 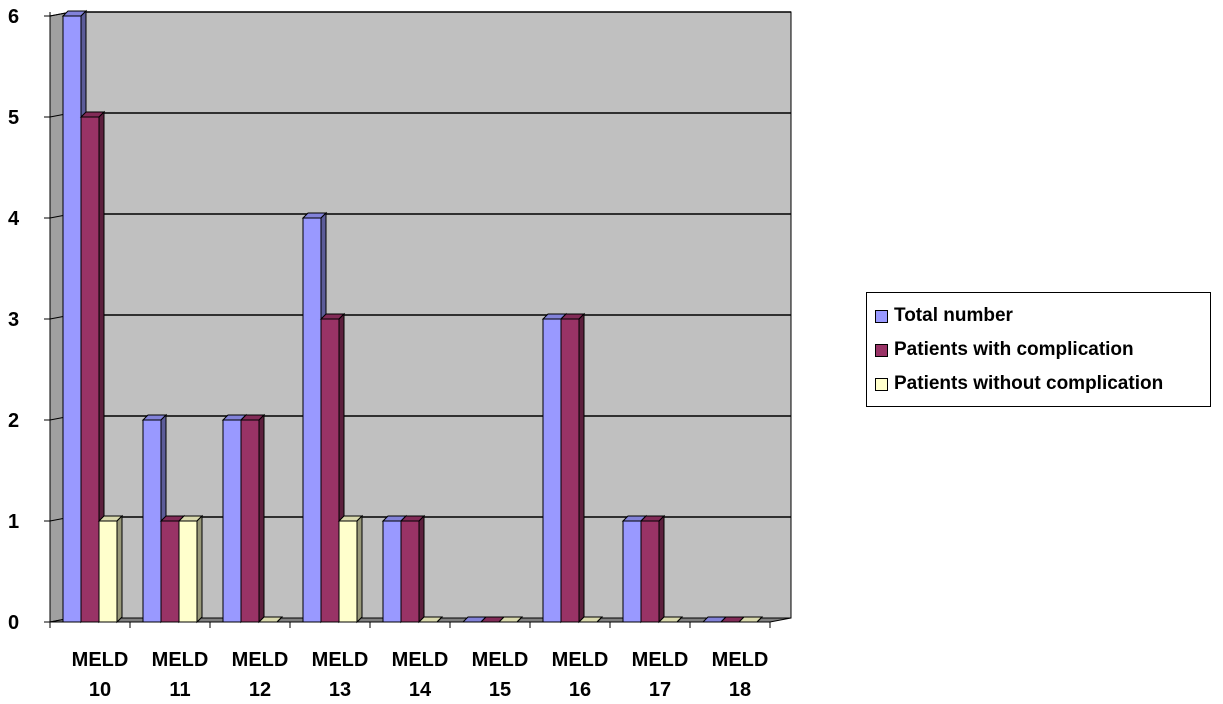 What do you see at coordinates (13, 17) in the screenshot?
I see `y-tick-label: 6` at bounding box center [13, 17].